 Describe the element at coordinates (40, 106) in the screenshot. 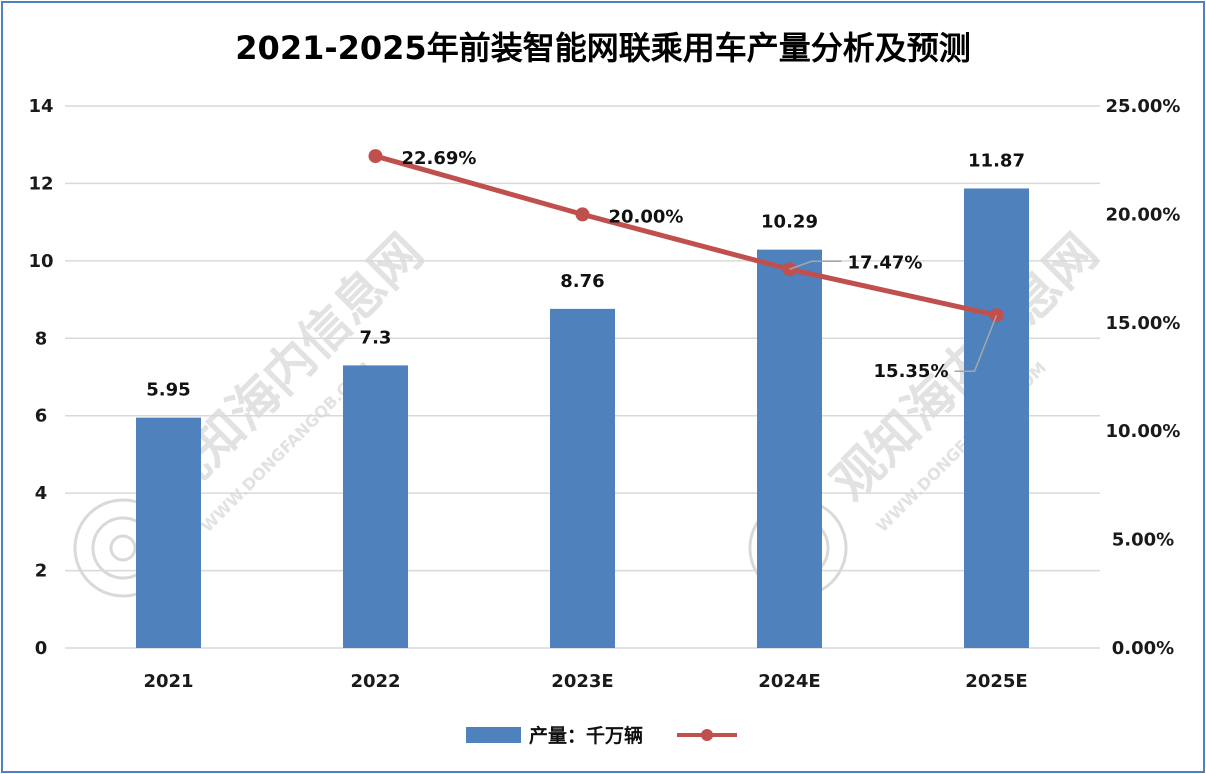

I see `y-left-tick-label: 14` at that location.